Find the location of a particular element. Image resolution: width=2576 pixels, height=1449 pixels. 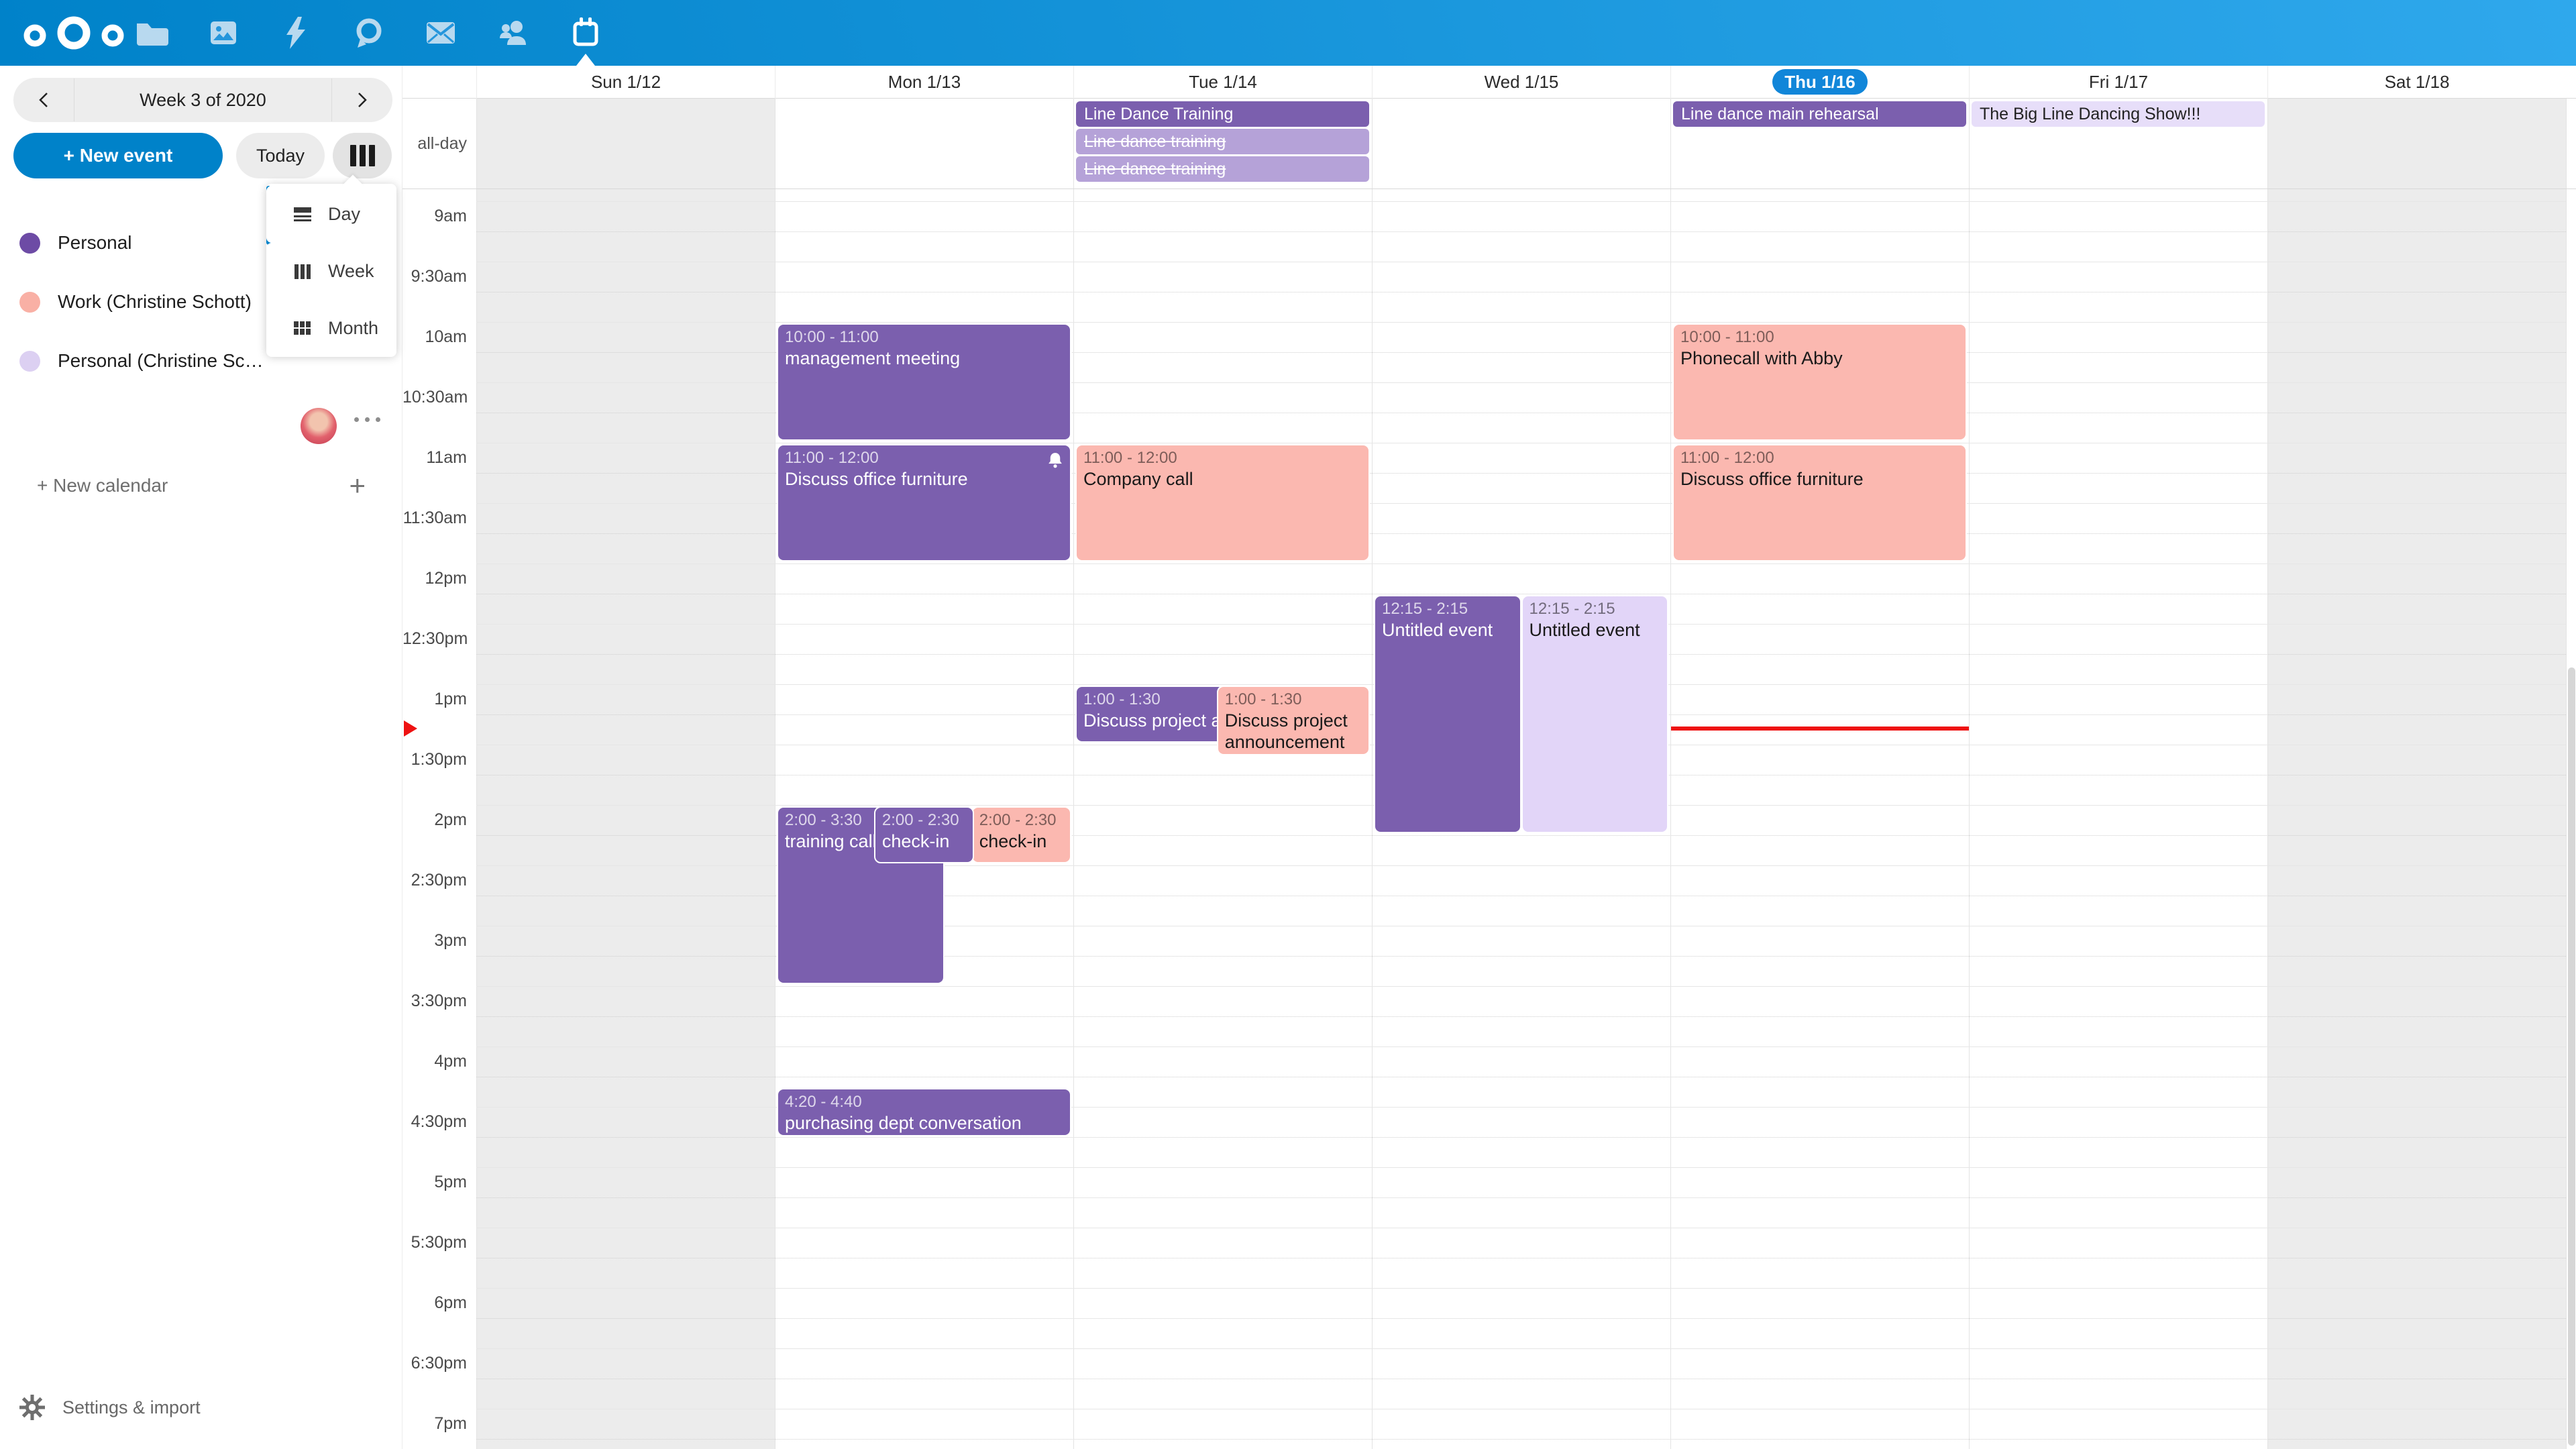

day-header-5: Fri 1/17 is located at coordinates (2118, 82).